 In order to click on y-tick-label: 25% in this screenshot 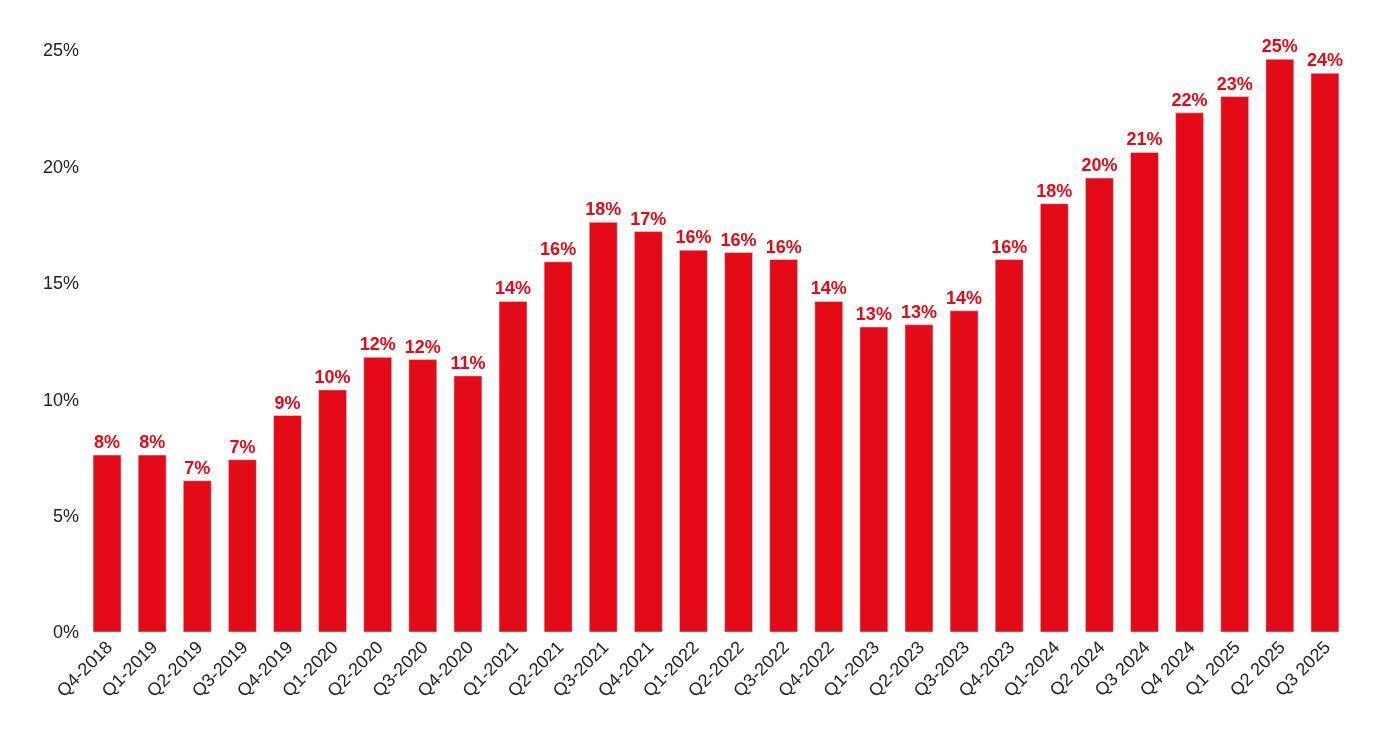, I will do `click(60, 50)`.